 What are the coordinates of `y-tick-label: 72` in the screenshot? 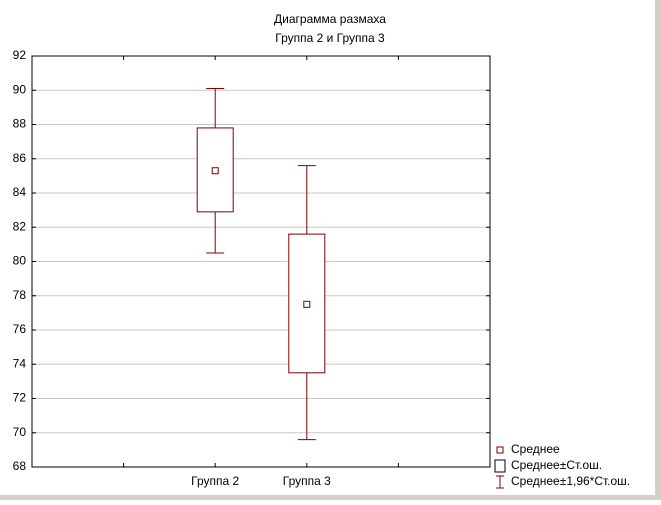 It's located at (20, 398).